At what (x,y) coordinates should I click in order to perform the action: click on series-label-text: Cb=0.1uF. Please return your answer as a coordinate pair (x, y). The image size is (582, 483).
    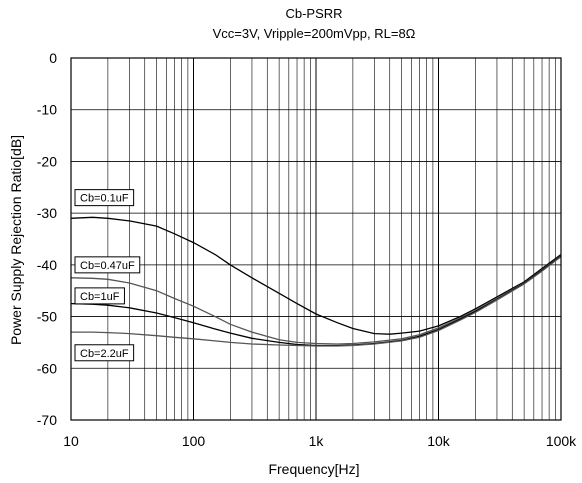
    Looking at the image, I should click on (104, 199).